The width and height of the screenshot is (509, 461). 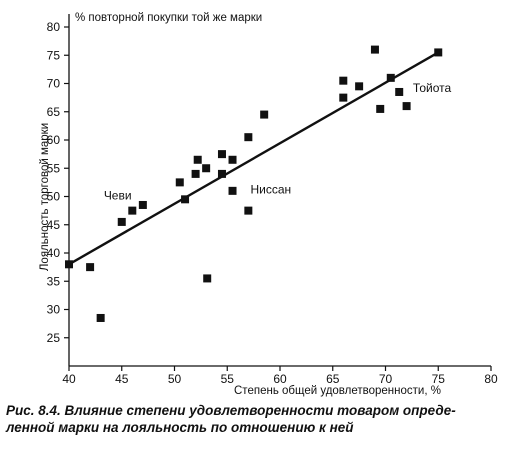 What do you see at coordinates (54, 281) in the screenshot?
I see `y-tick-label: 35` at bounding box center [54, 281].